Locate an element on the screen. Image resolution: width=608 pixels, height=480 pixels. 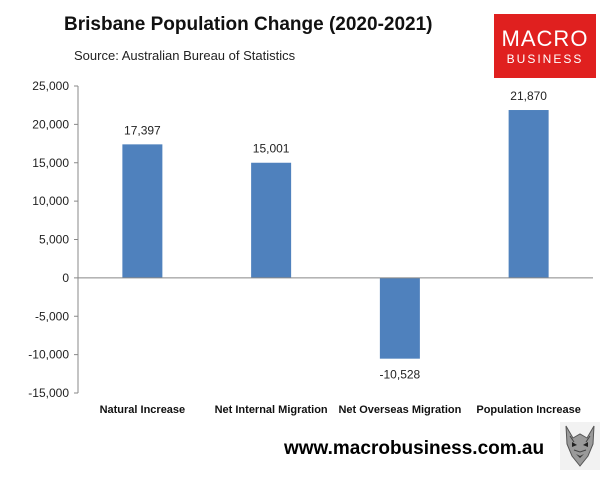
logo-line-1: MACRO is located at coordinates (545, 38).